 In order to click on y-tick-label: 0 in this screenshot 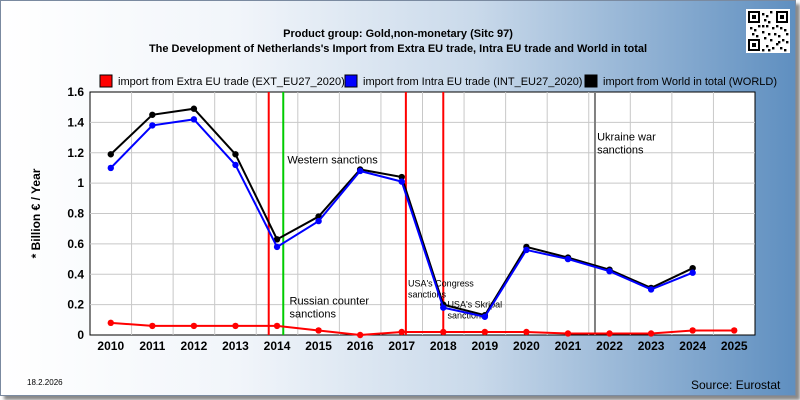, I will do `click(80, 335)`.